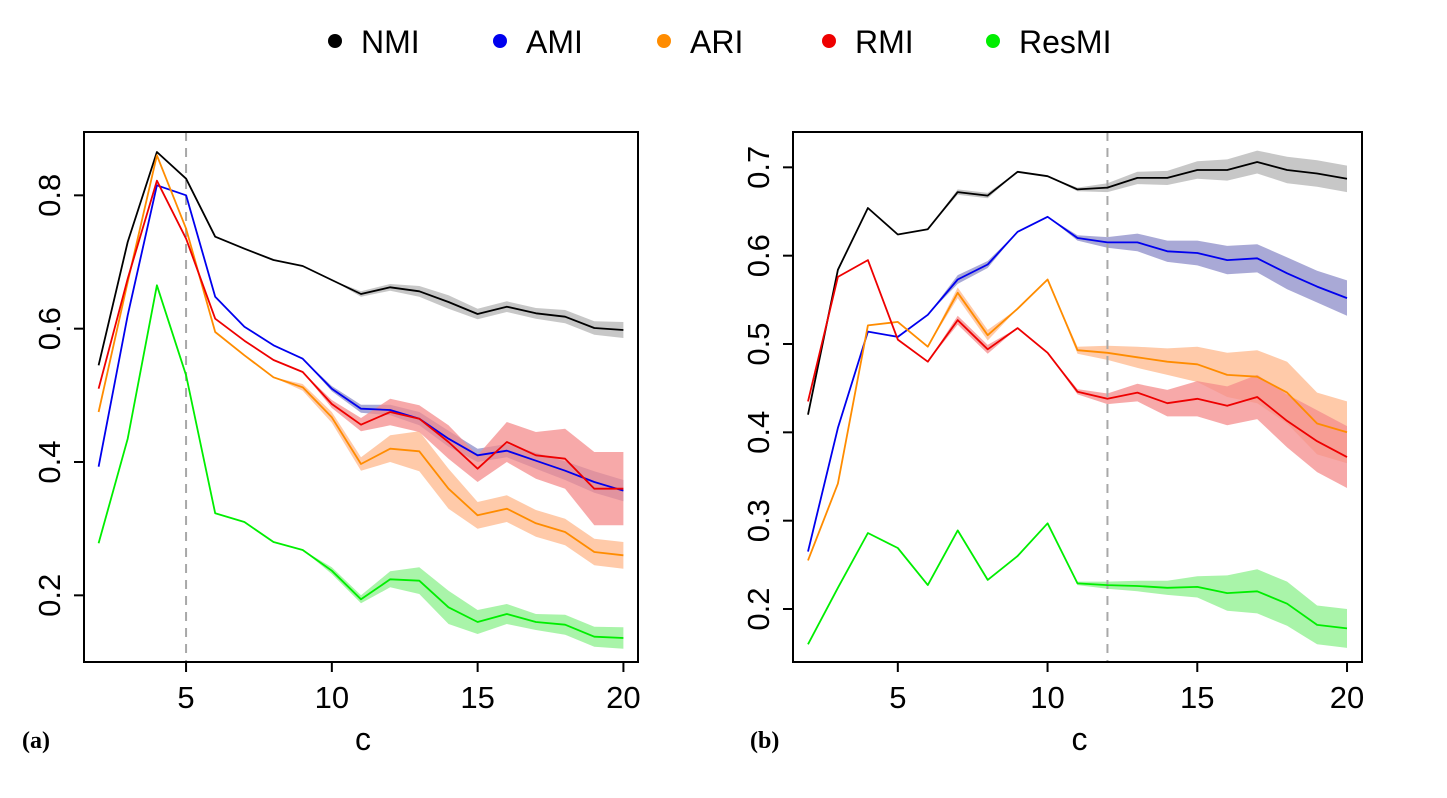 This screenshot has width=1447, height=798. Describe the element at coordinates (764, 741) in the screenshot. I see `panel-label: (b)` at that location.